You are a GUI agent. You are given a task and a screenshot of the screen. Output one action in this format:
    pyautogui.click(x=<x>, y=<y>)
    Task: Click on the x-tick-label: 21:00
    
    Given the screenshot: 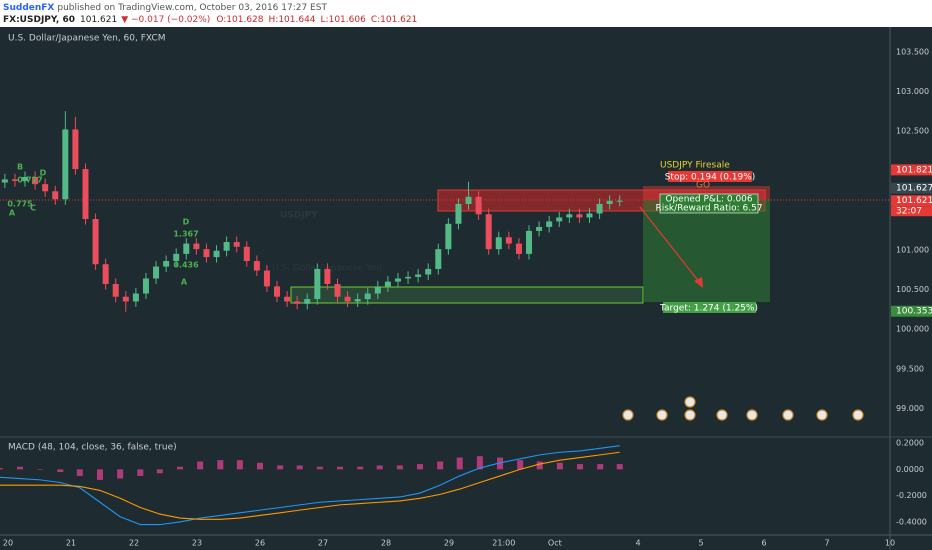 What is the action you would take?
    pyautogui.click(x=503, y=543)
    